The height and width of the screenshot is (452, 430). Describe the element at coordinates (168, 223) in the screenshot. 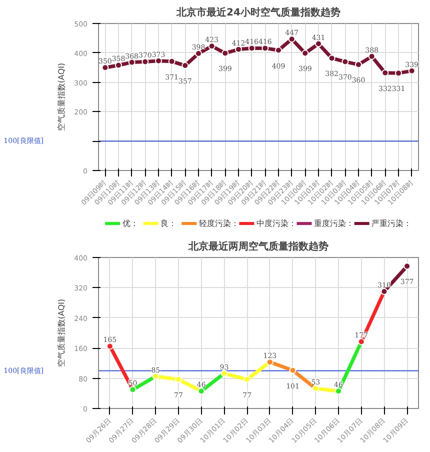

I see `legend-label: 良：` at that location.